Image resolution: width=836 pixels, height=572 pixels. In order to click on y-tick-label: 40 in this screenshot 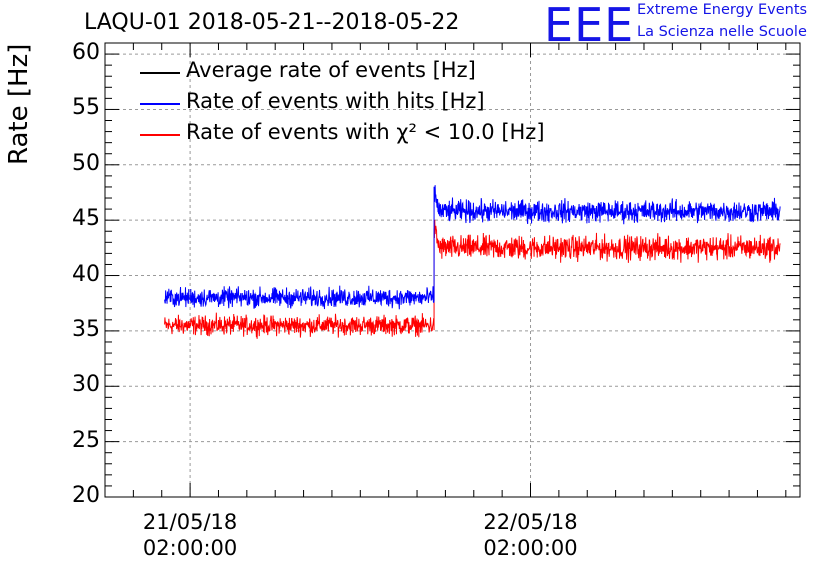, I will do `click(86, 274)`.